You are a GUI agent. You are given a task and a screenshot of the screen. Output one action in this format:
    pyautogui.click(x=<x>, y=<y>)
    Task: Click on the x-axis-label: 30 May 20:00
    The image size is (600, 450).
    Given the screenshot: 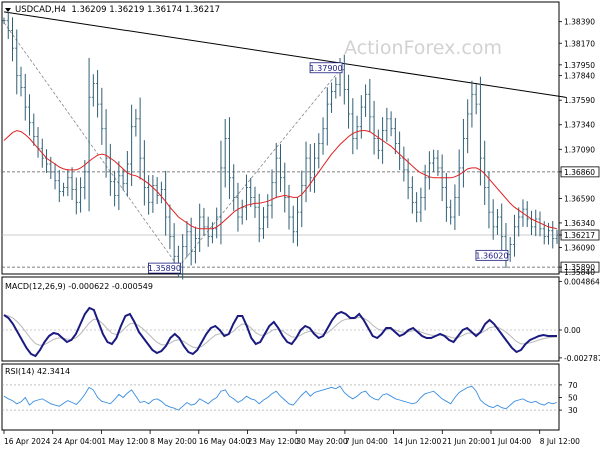 What is the action you would take?
    pyautogui.click(x=322, y=441)
    